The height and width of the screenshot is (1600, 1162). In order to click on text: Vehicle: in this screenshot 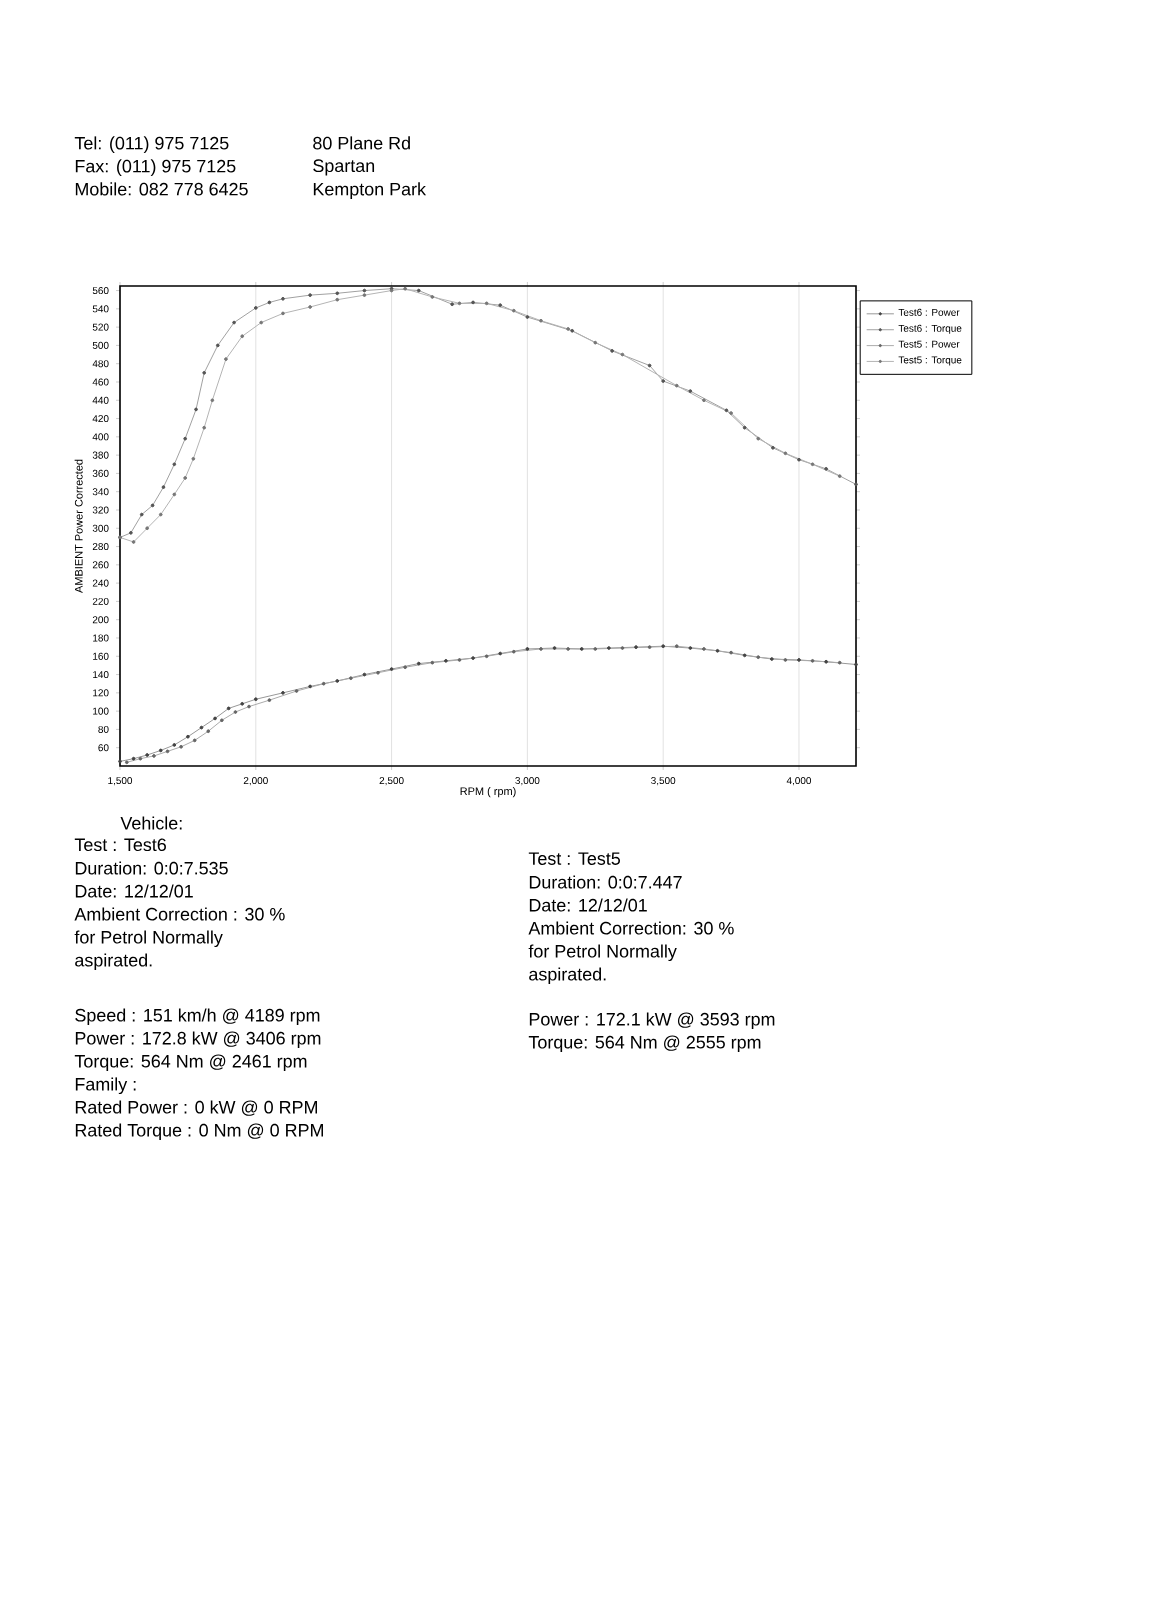, I will do `click(151, 823)`.